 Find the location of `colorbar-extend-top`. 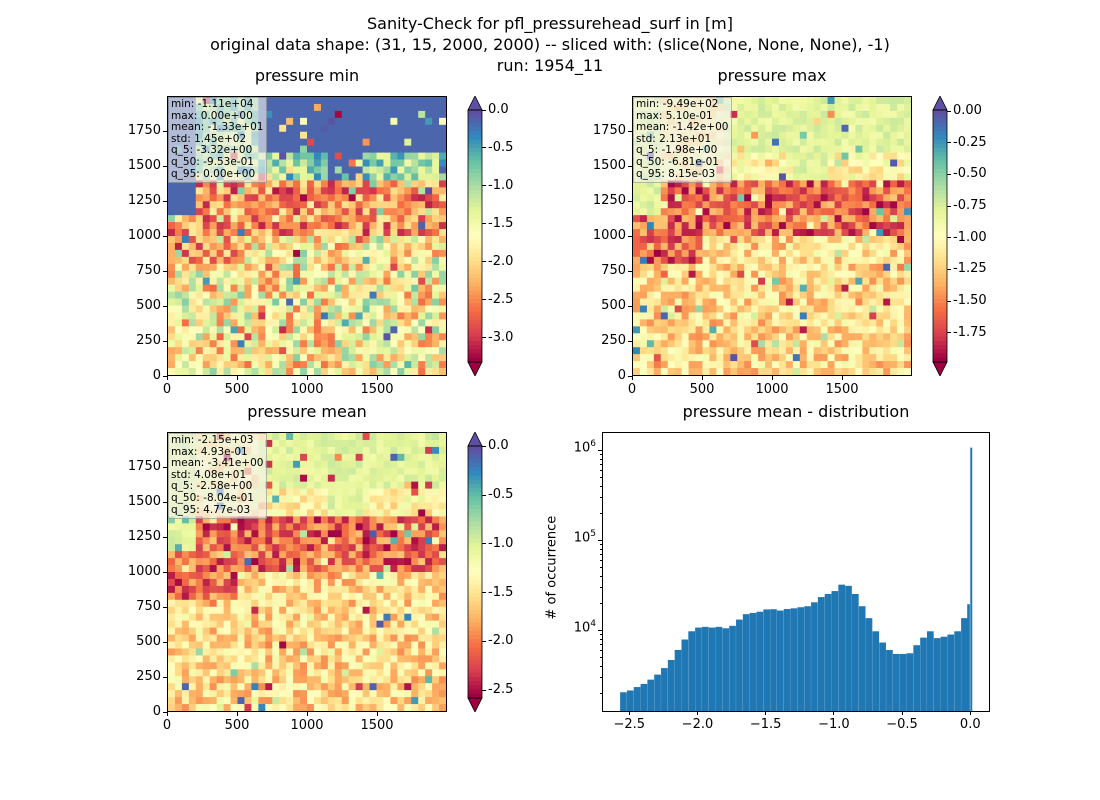

colorbar-extend-top is located at coordinates (940, 103).